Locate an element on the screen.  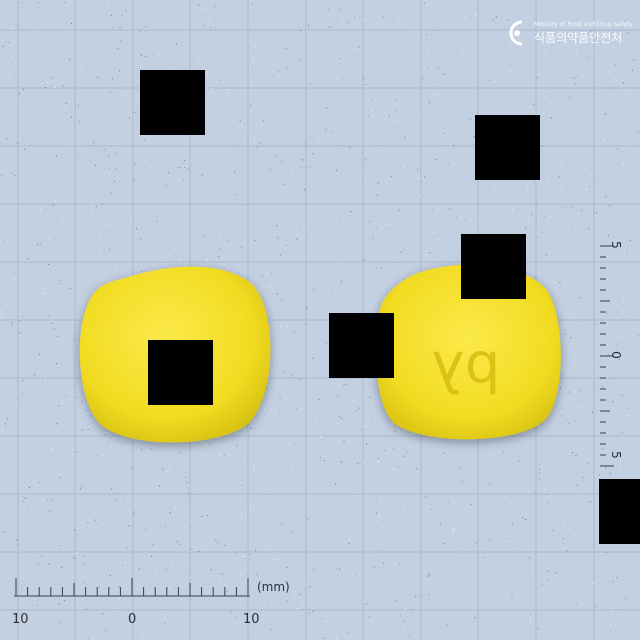
pill-imprint: bλ is located at coordinates (466, 370).